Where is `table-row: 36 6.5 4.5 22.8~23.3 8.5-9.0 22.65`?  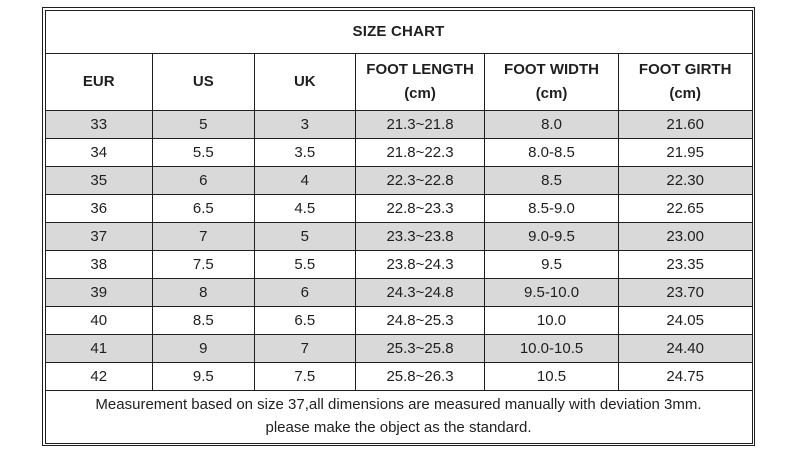
table-row: 36 6.5 4.5 22.8~23.3 8.5-9.0 22.65 is located at coordinates (398, 208).